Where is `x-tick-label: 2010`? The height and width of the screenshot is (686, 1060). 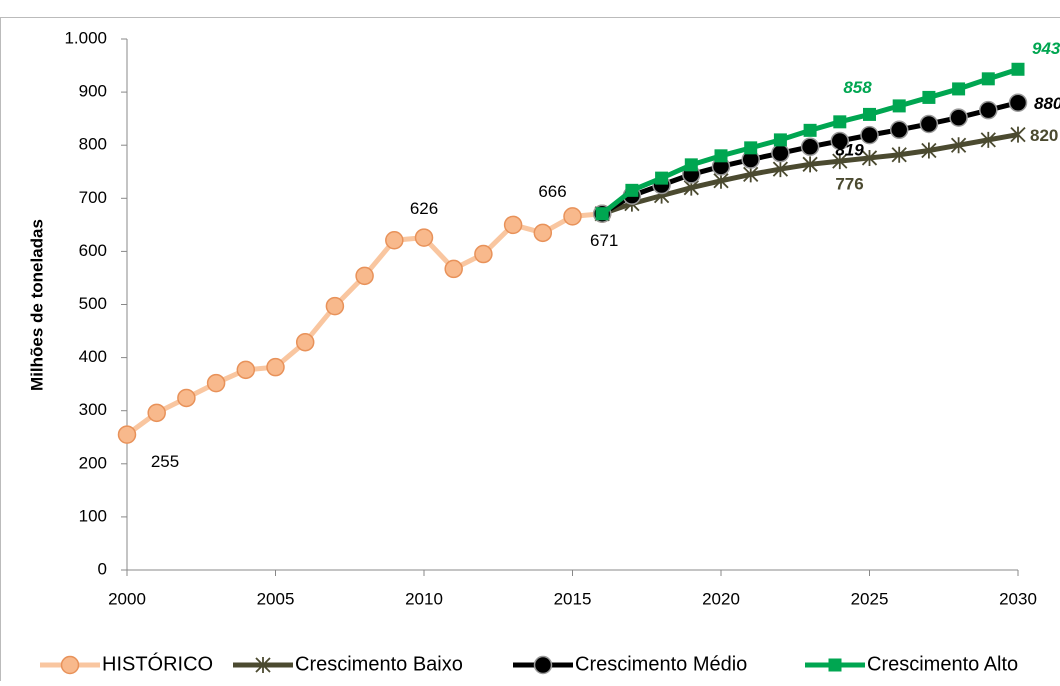
x-tick-label: 2010 is located at coordinates (424, 598).